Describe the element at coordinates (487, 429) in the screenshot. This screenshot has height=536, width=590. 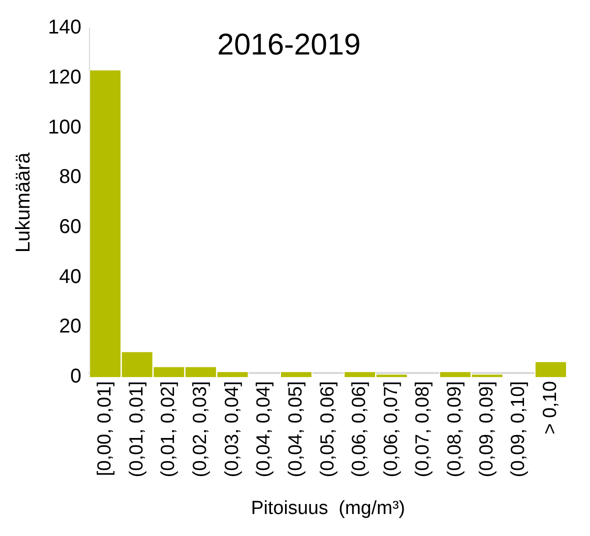
I see `x-tick-label: (0,09, 0,09]` at that location.